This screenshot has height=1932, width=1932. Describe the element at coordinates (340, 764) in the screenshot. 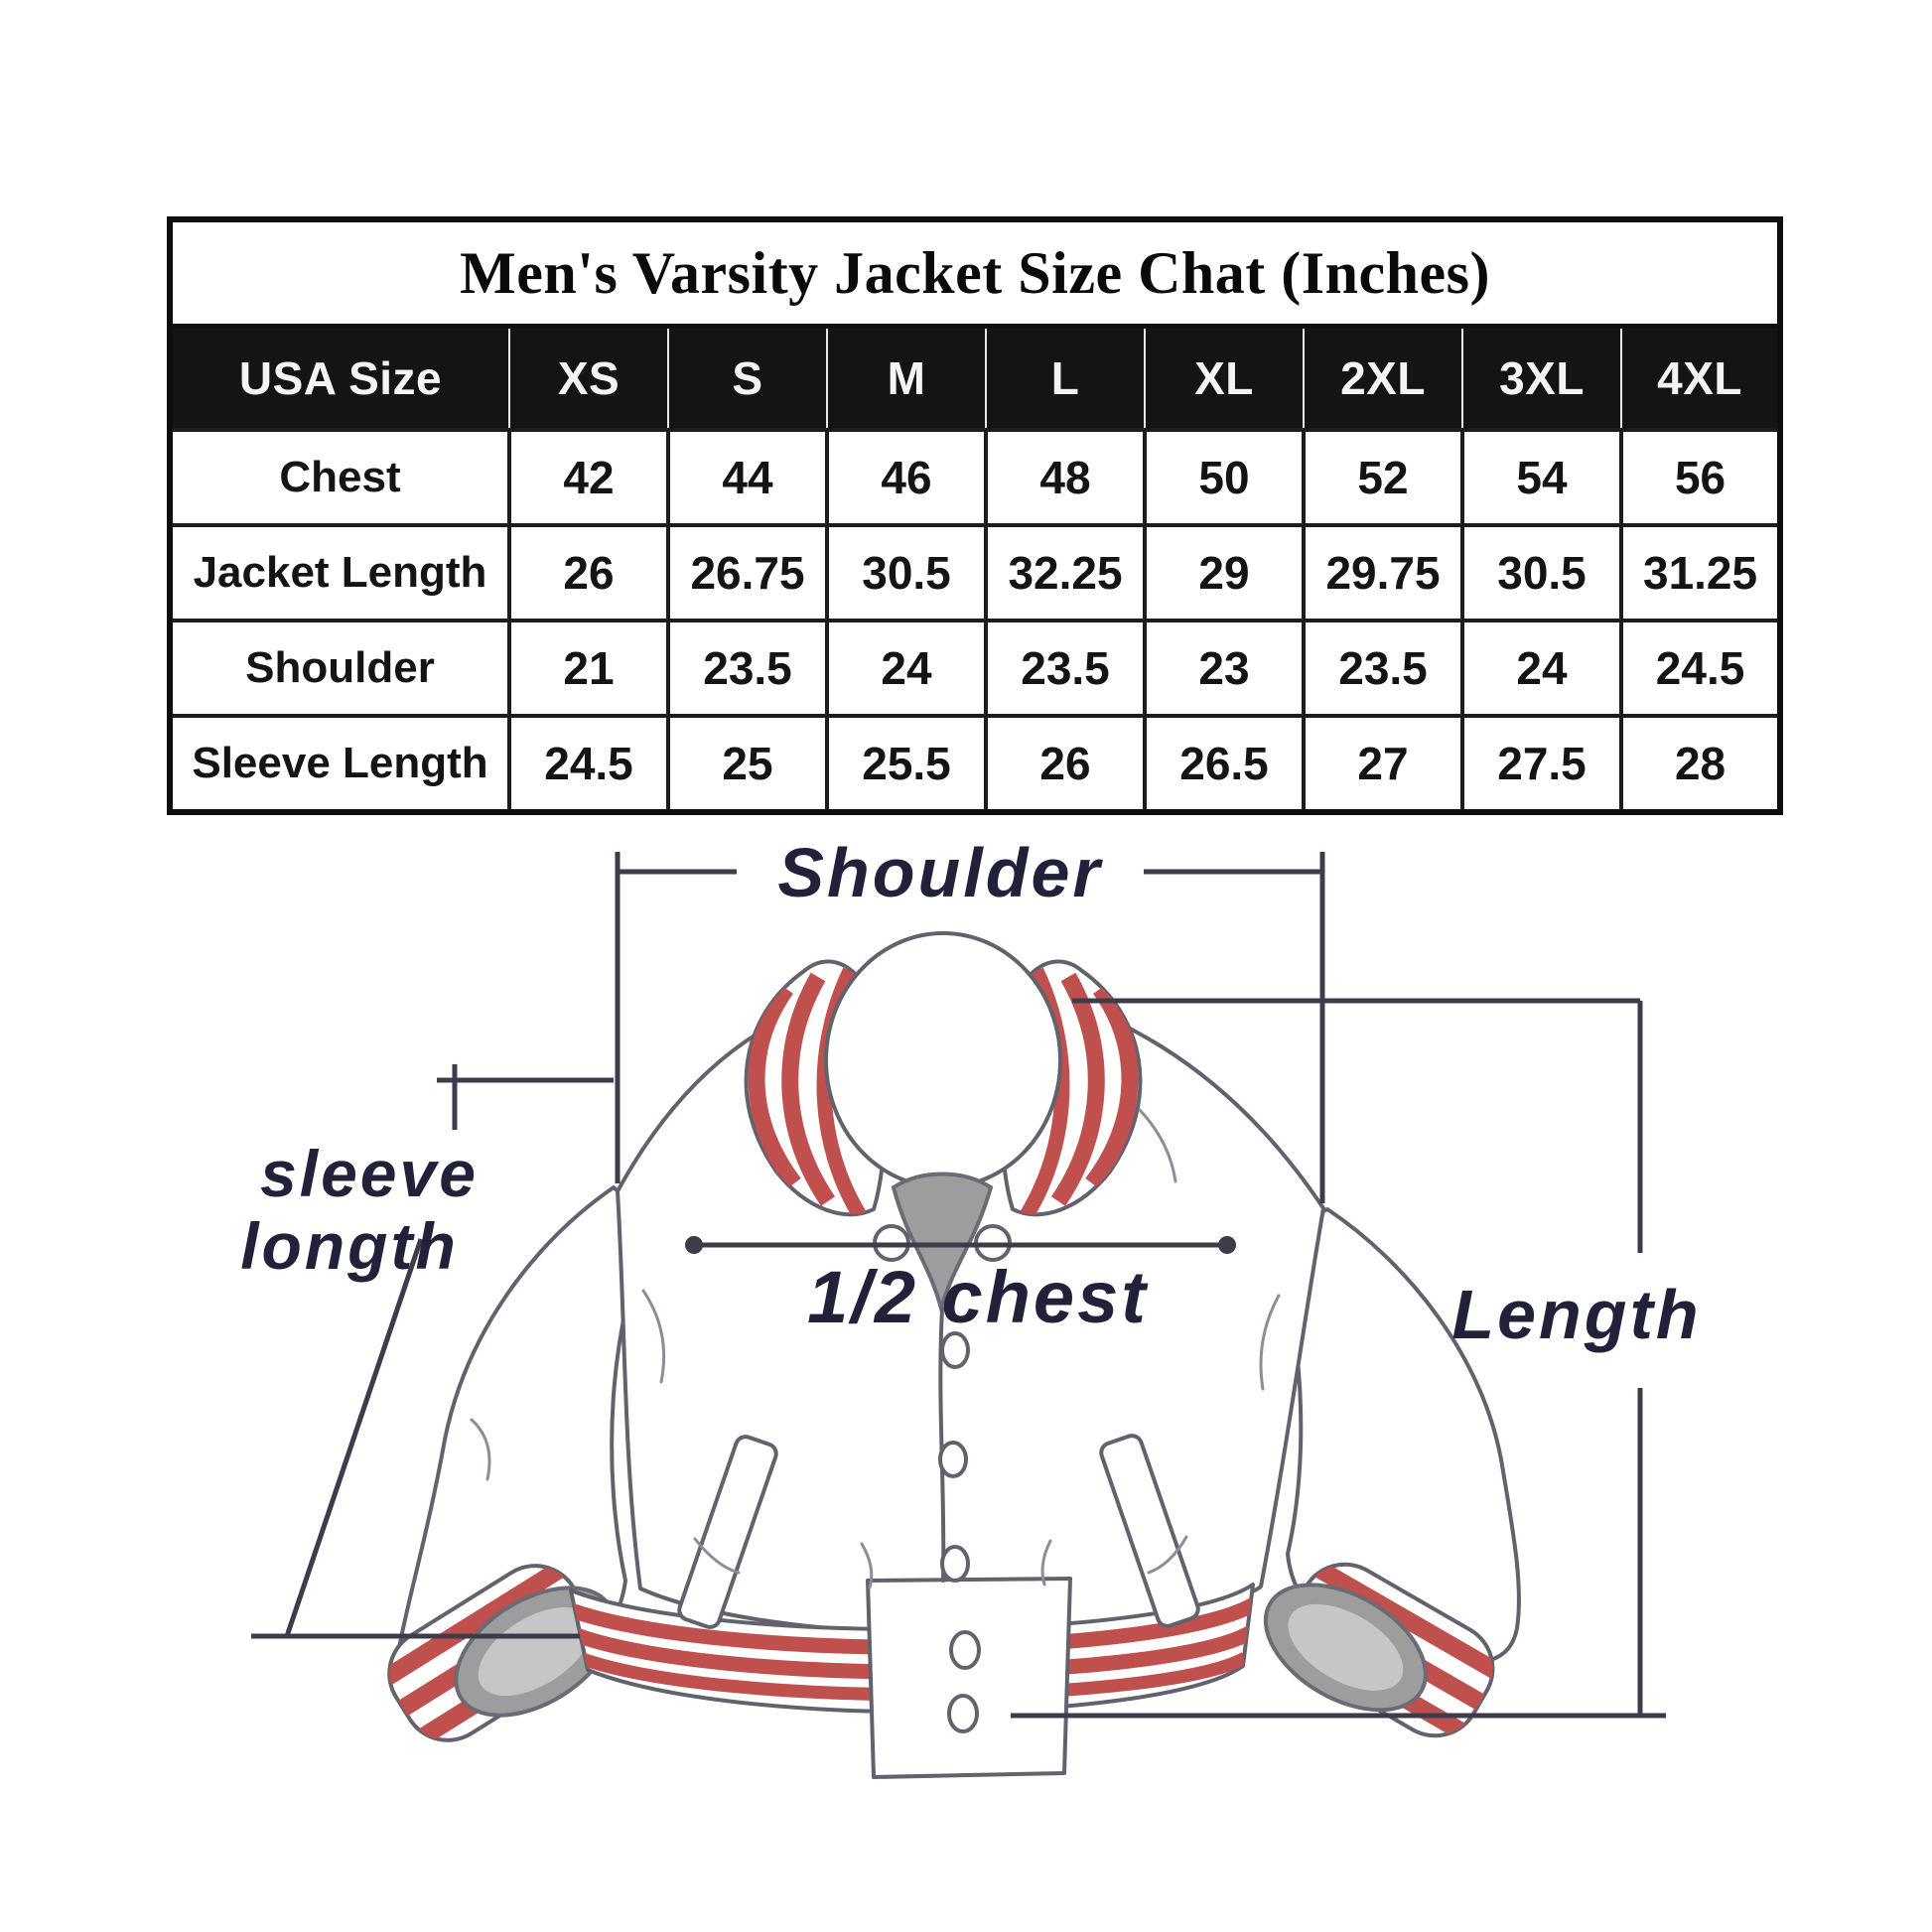

I see `row-label: Sleeve Length` at that location.